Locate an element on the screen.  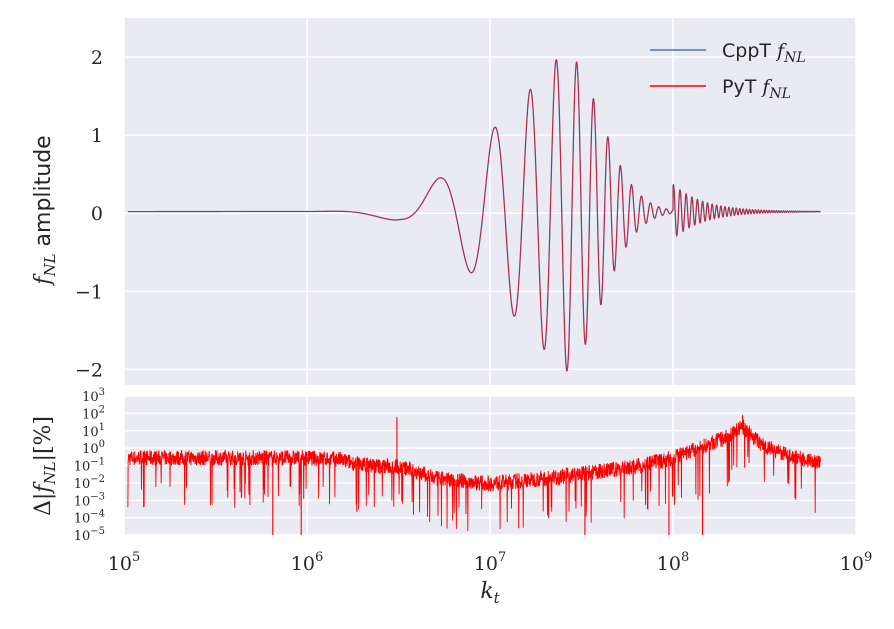
amplitude-y-ticks: 2 1 0 −1 −2 is located at coordinates (89, 214).